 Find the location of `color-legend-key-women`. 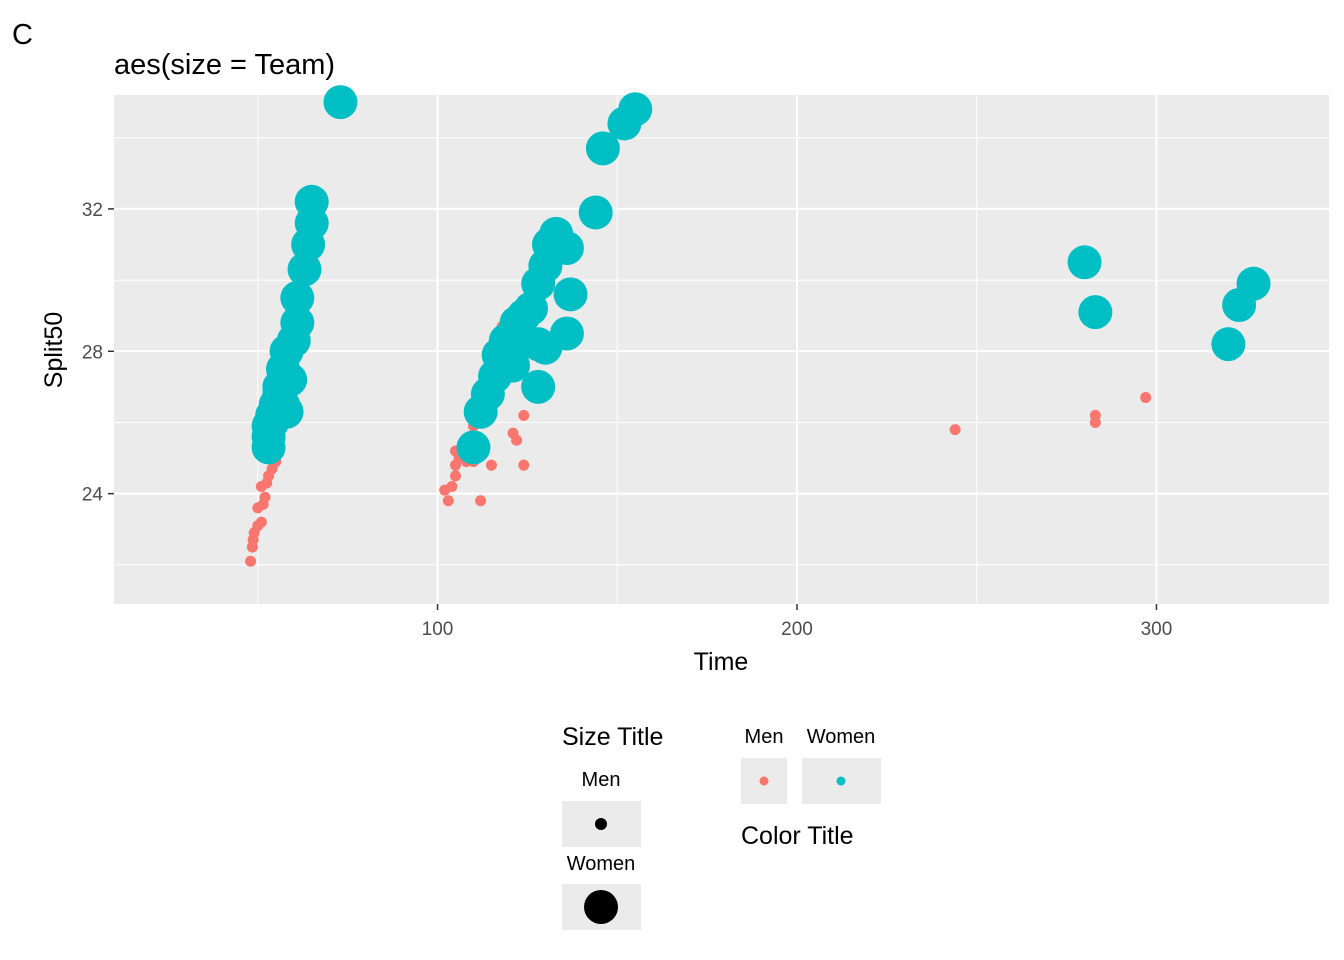

color-legend-key-women is located at coordinates (841, 781).